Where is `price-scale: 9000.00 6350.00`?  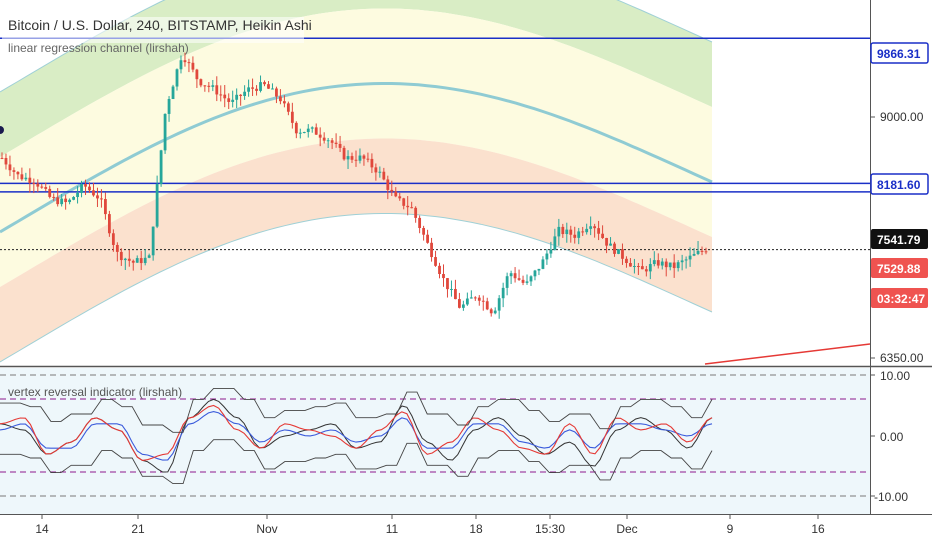
price-scale: 9000.00 6350.00 is located at coordinates (897, 237).